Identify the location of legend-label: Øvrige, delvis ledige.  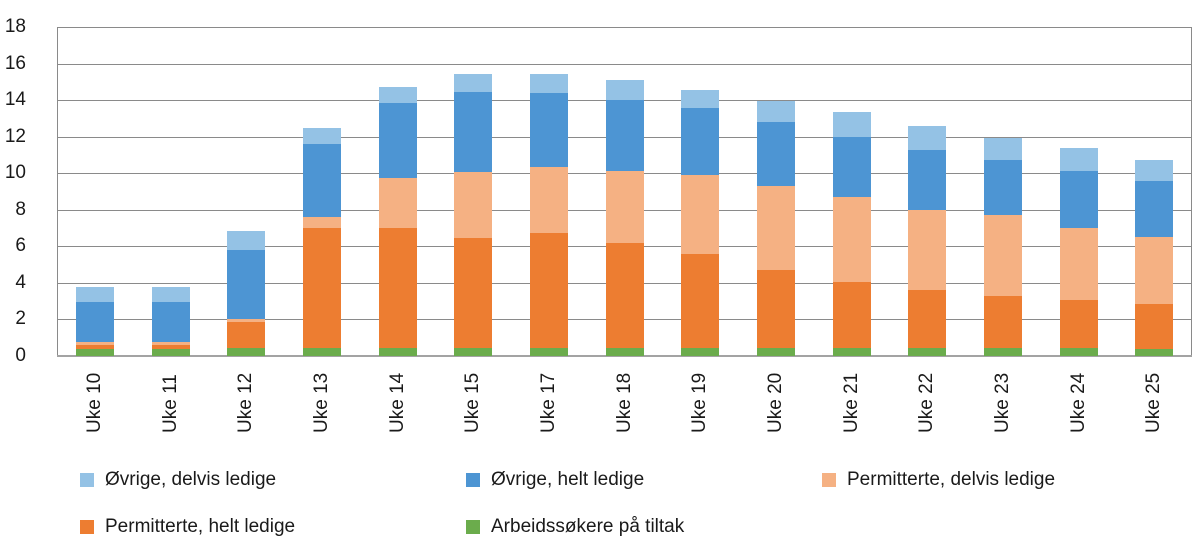
(191, 479).